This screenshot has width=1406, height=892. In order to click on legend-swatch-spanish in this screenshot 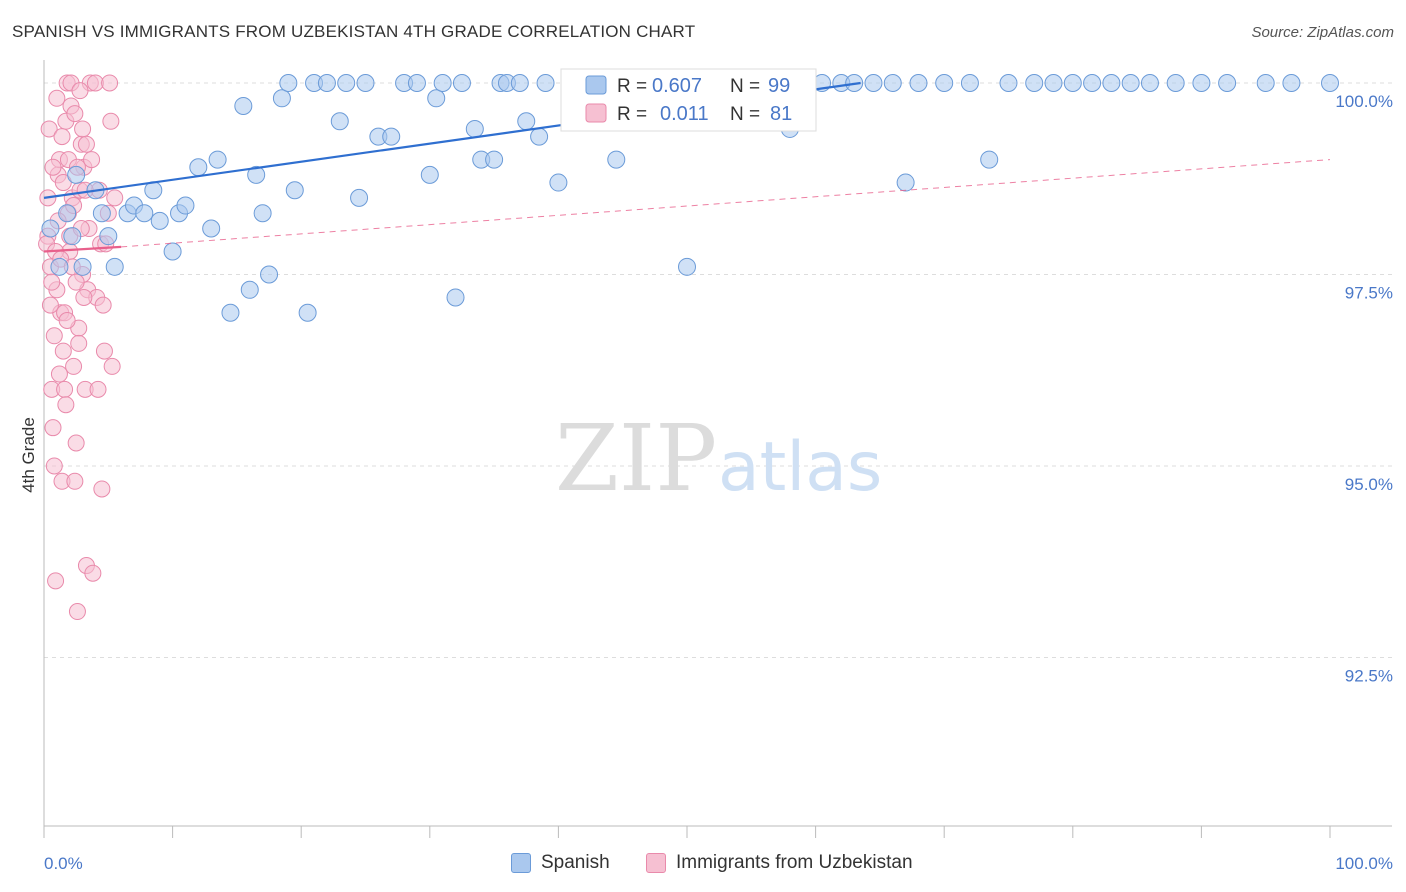, I will do `click(596, 85)`.